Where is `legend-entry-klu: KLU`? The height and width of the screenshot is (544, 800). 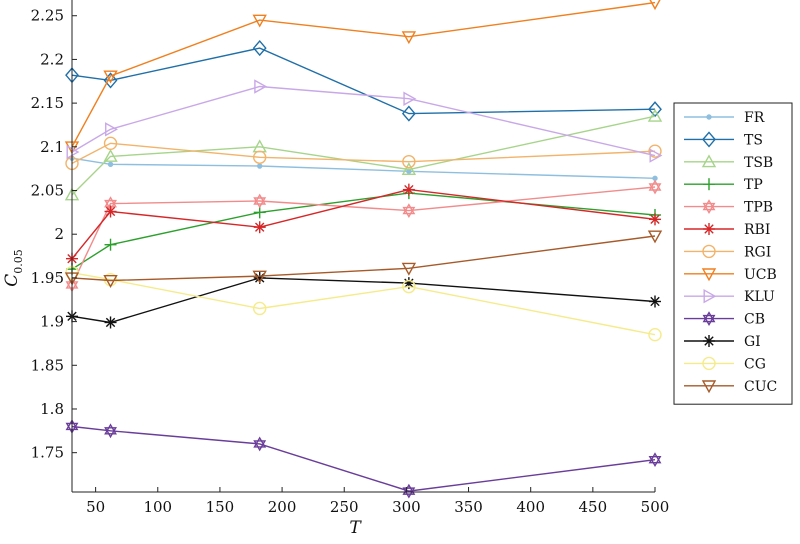
legend-entry-klu: KLU is located at coordinates (729, 297).